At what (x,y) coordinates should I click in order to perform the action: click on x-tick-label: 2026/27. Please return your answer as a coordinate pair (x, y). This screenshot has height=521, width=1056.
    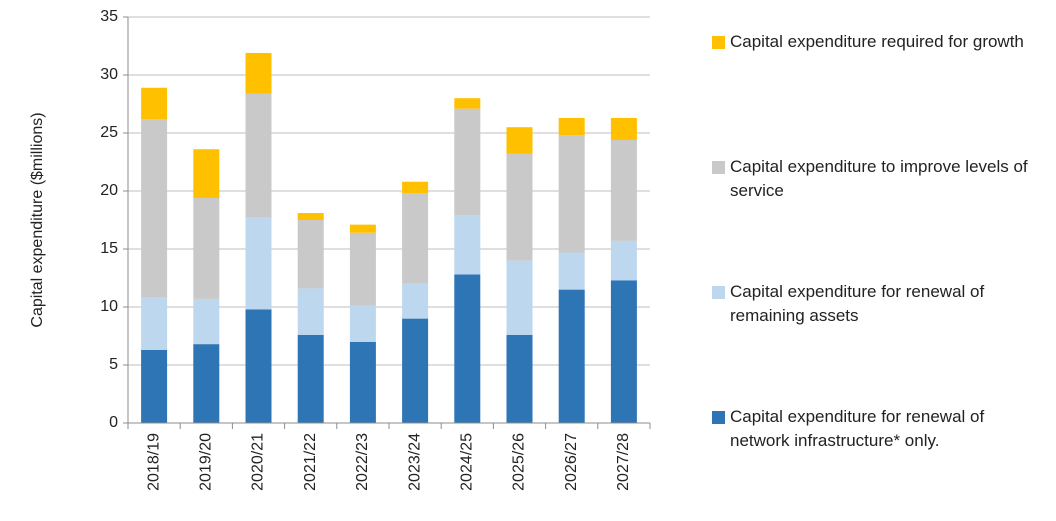
    Looking at the image, I should click on (571, 462).